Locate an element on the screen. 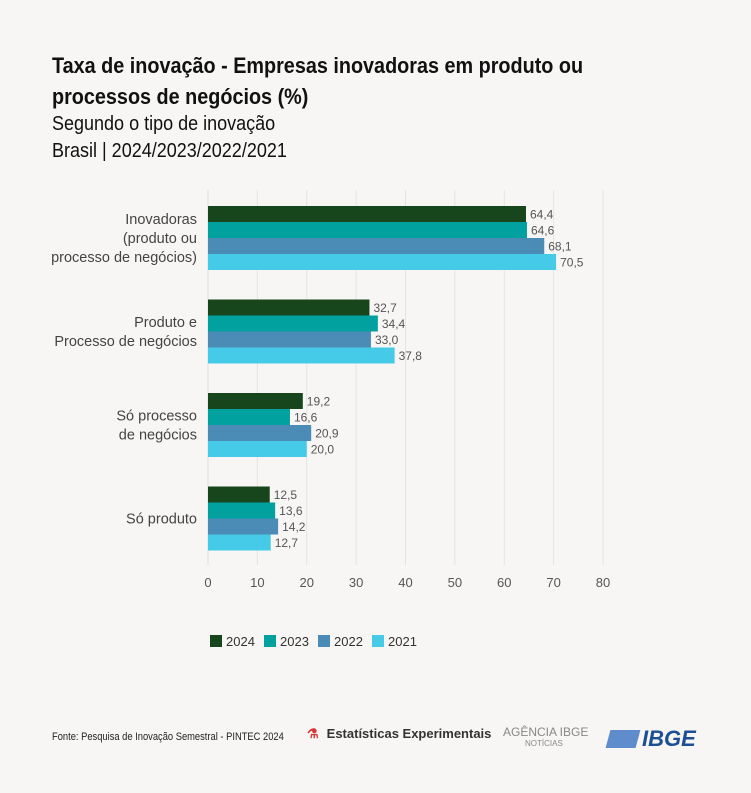  ibge-mark-icon is located at coordinates (623, 739).